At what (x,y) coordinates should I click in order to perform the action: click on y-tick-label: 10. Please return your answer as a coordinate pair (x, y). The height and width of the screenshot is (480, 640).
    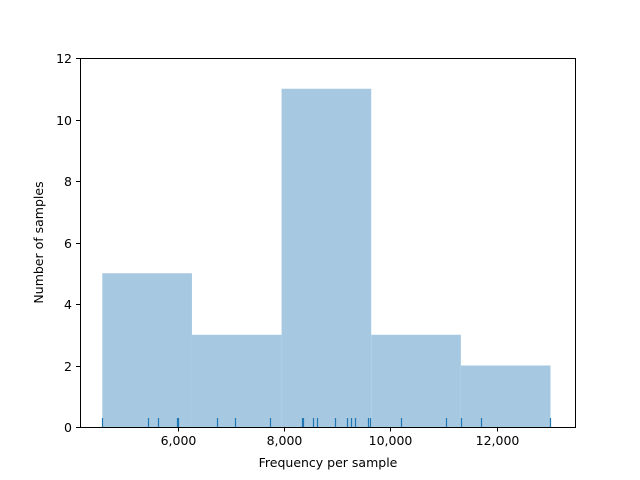
    Looking at the image, I should click on (64, 120).